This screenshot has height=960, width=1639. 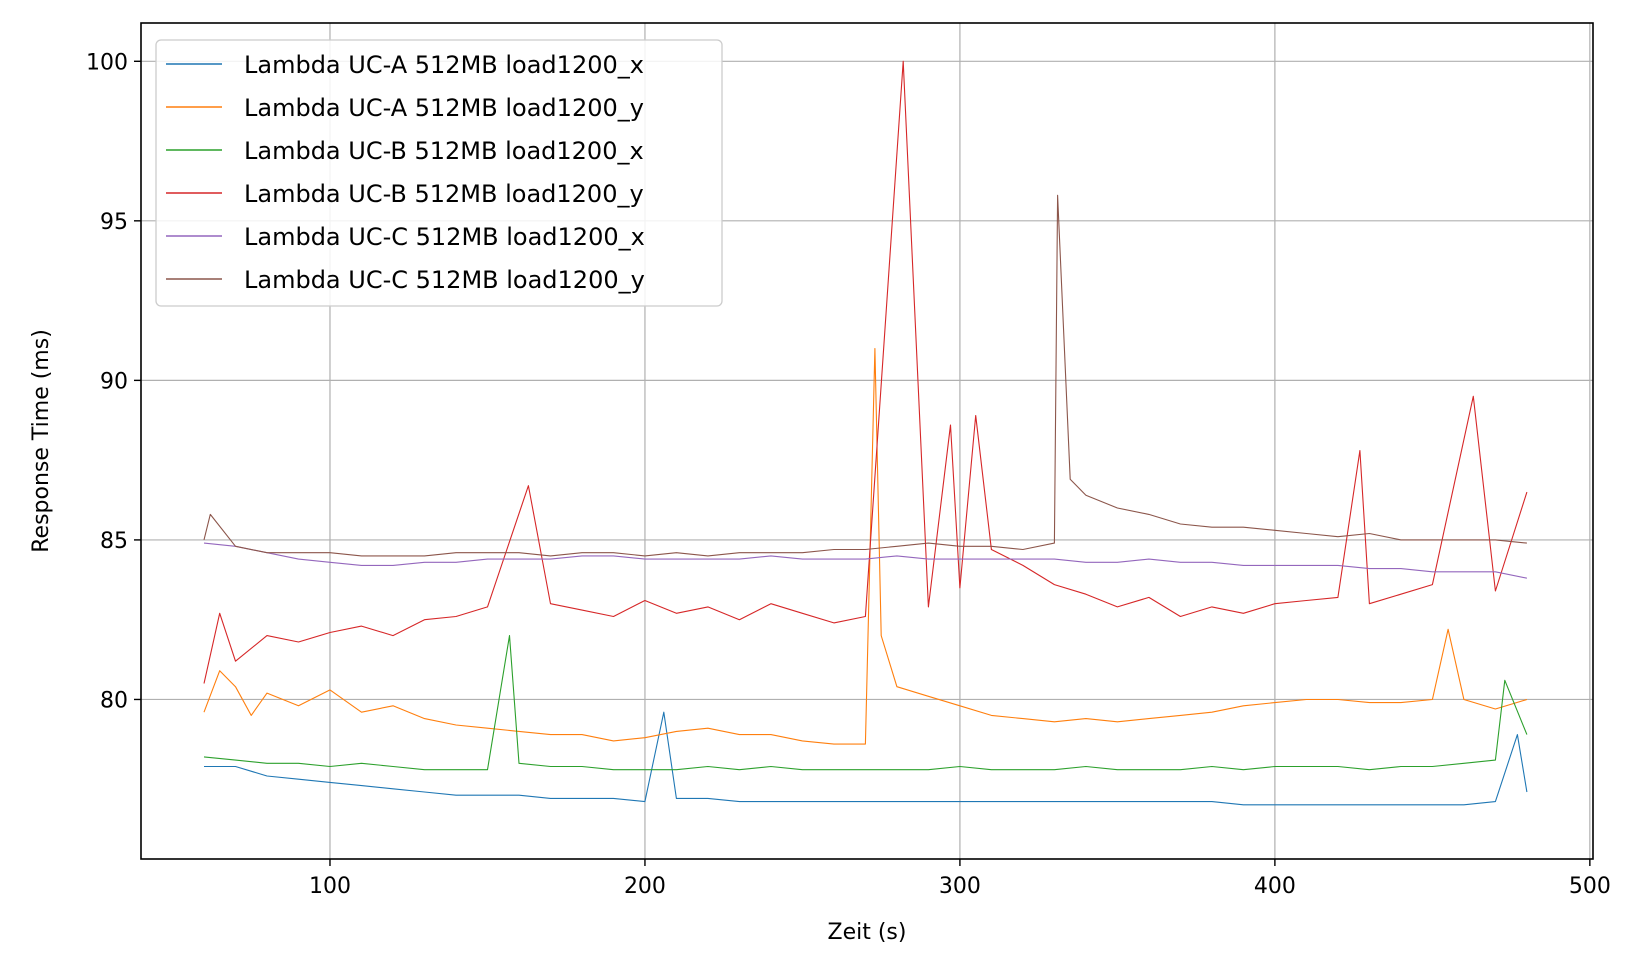 I want to click on x-tick-label: 400, so click(x=1275, y=886).